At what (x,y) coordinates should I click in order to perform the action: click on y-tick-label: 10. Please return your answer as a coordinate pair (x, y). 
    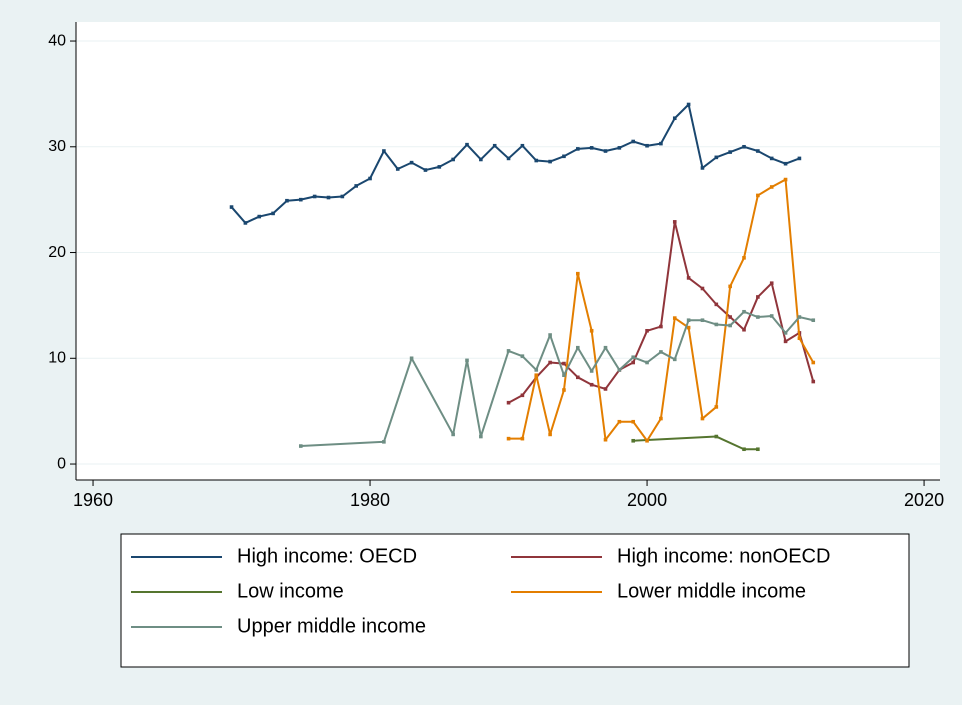
    Looking at the image, I should click on (57, 358).